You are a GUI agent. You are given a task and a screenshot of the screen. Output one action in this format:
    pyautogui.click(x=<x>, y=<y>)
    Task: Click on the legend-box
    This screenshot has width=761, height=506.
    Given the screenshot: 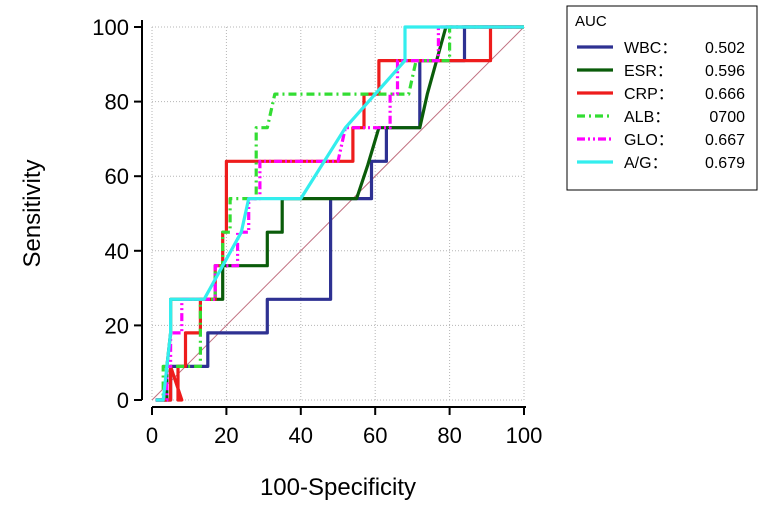 What is the action you would take?
    pyautogui.click(x=662, y=98)
    